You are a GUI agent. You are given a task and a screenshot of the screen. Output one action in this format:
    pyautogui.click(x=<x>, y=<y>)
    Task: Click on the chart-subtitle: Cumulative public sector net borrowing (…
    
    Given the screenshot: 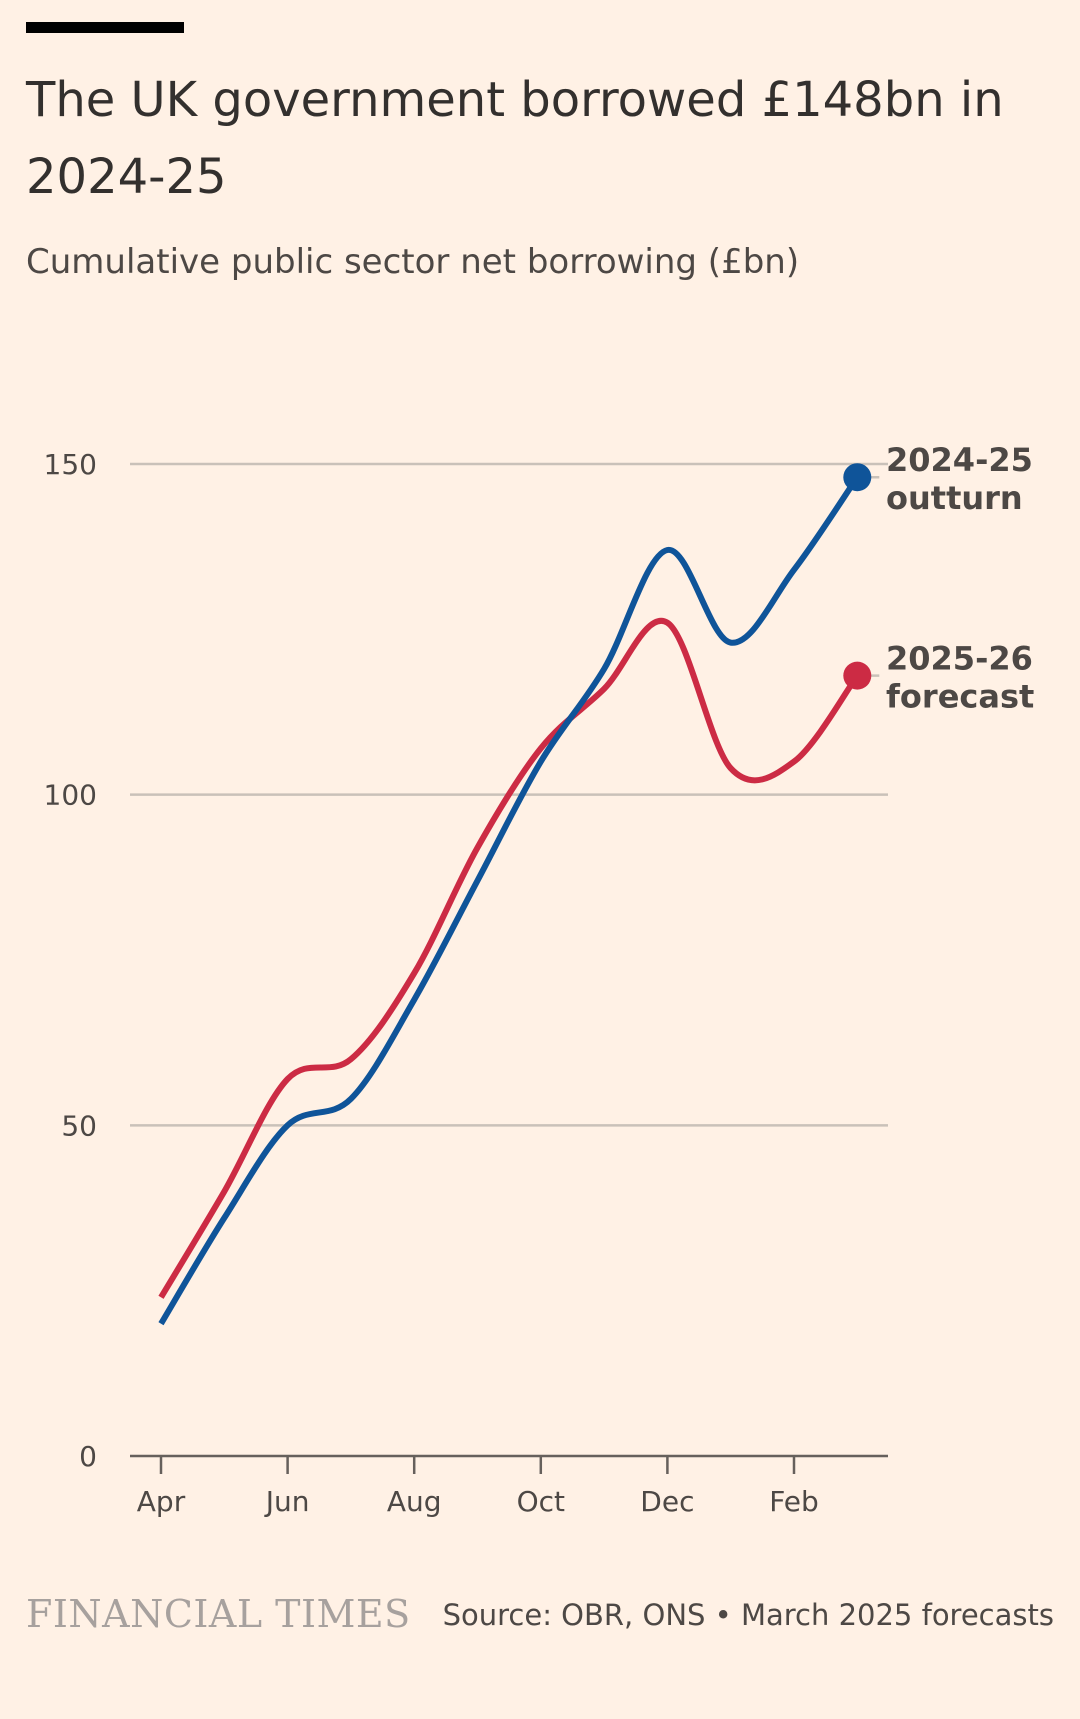 What is the action you would take?
    pyautogui.click(x=413, y=262)
    